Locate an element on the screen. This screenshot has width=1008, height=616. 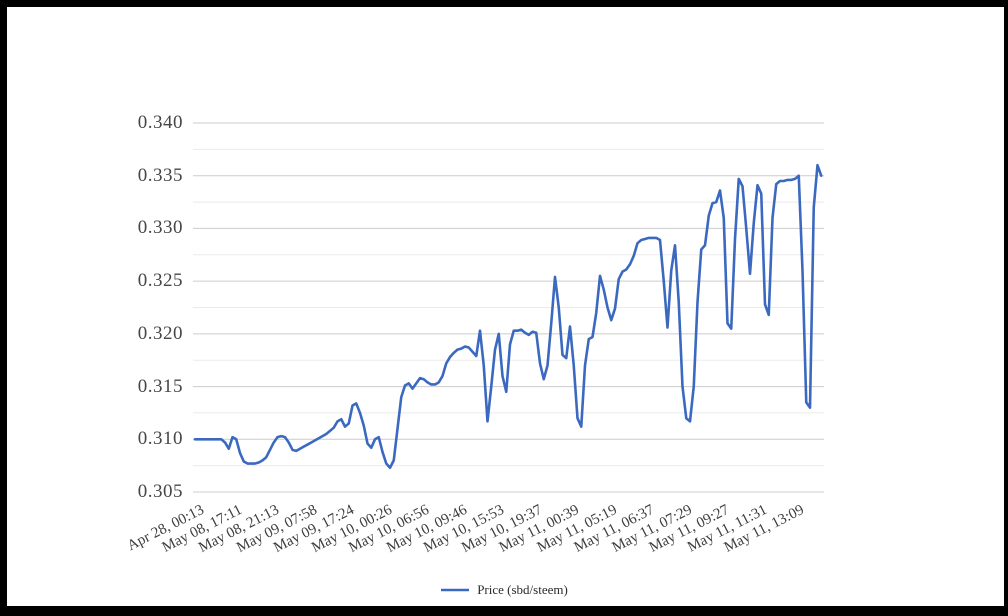
y-tick-label: 0.330 is located at coordinates (160, 228).